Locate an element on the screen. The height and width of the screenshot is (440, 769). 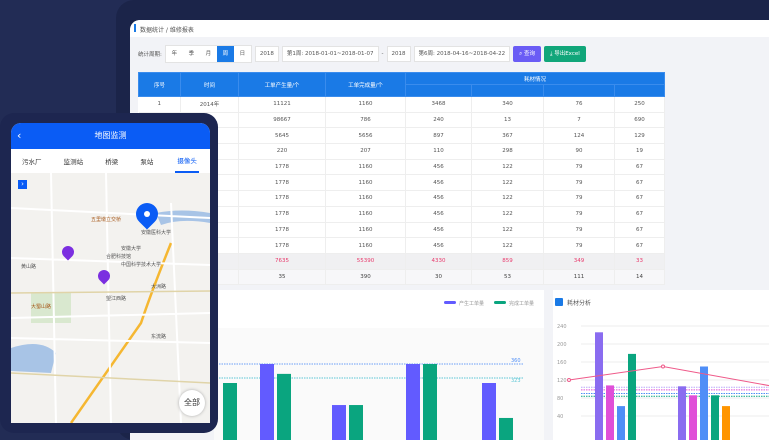
table-cell: 456 is located at coordinates (439, 199).